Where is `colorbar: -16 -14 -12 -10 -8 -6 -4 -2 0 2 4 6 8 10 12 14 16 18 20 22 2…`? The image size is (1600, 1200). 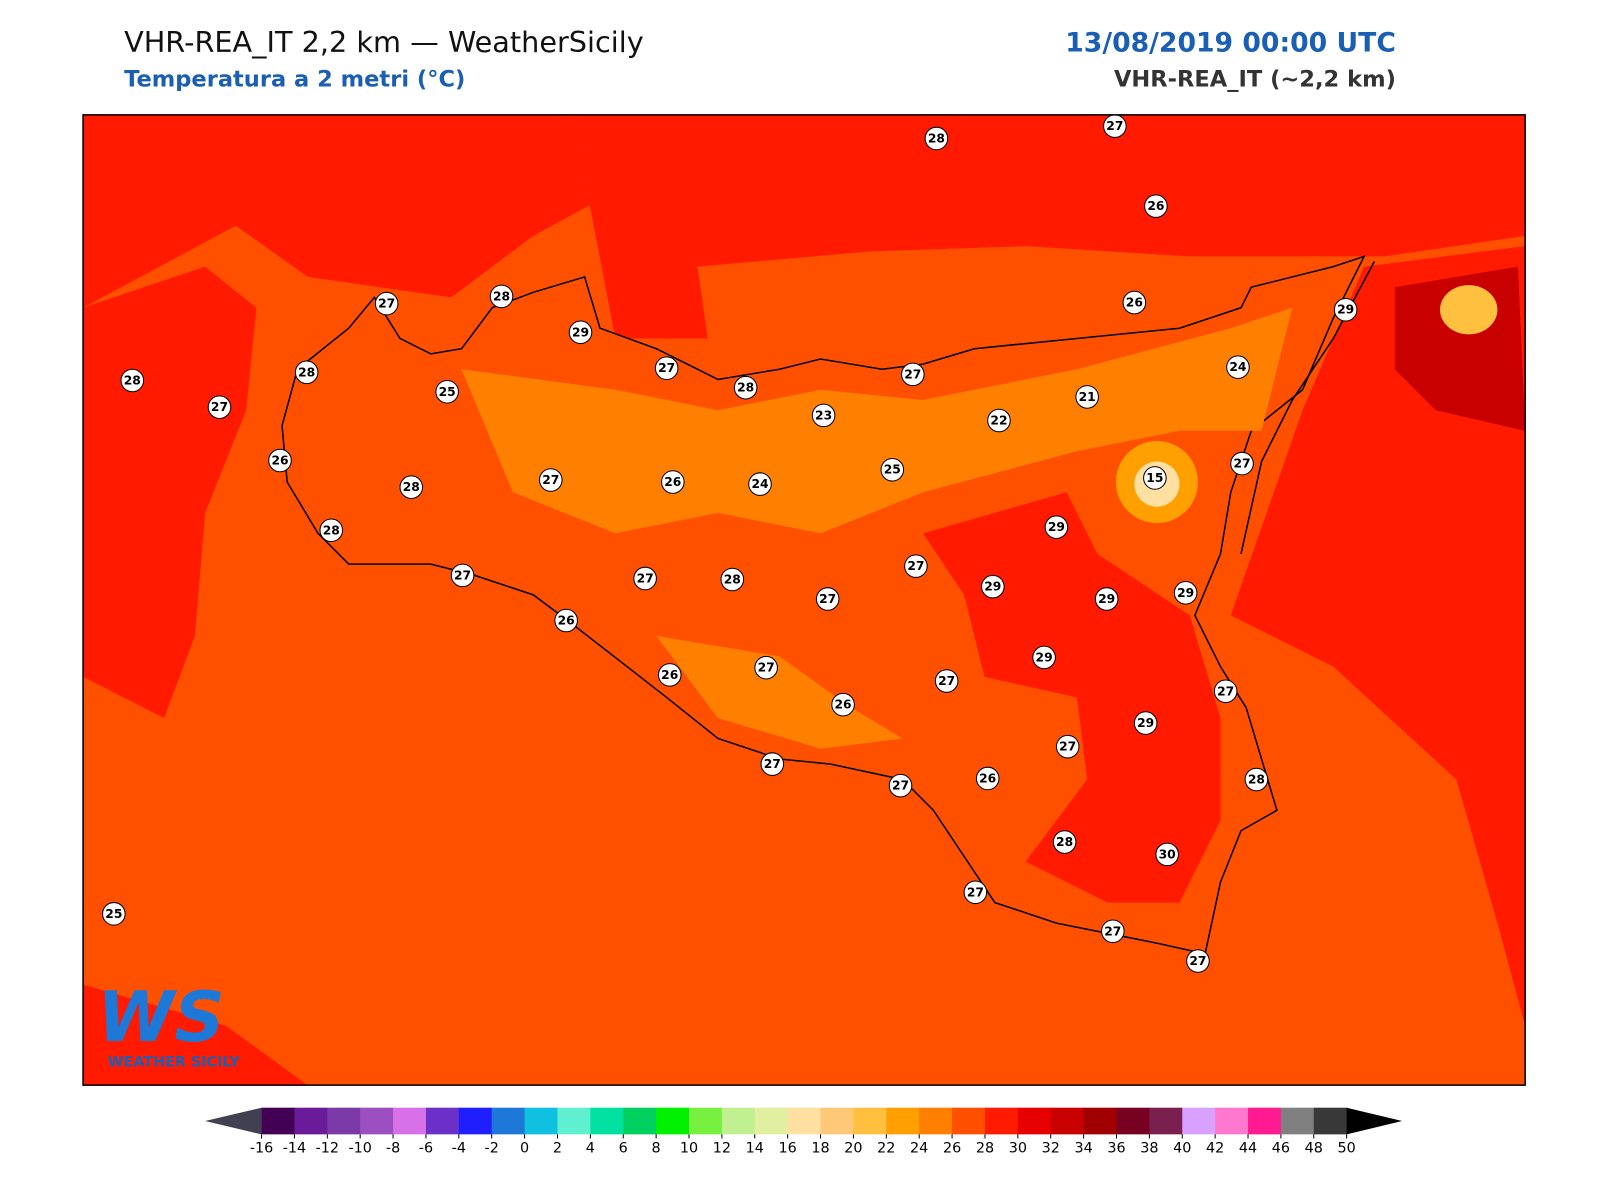
colorbar: -16 -14 -12 -10 -8 -6 -4 -2 0 2 4 6 8 10 12 14 16 18 20 22 2… is located at coordinates (826, 1132).